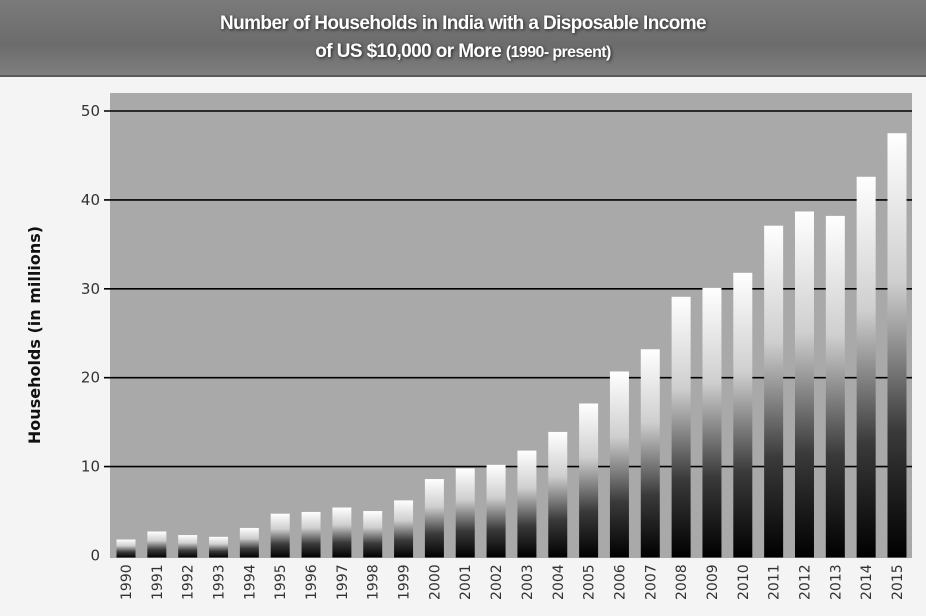 The height and width of the screenshot is (616, 926). I want to click on x-tick-label: 2005, so click(590, 582).